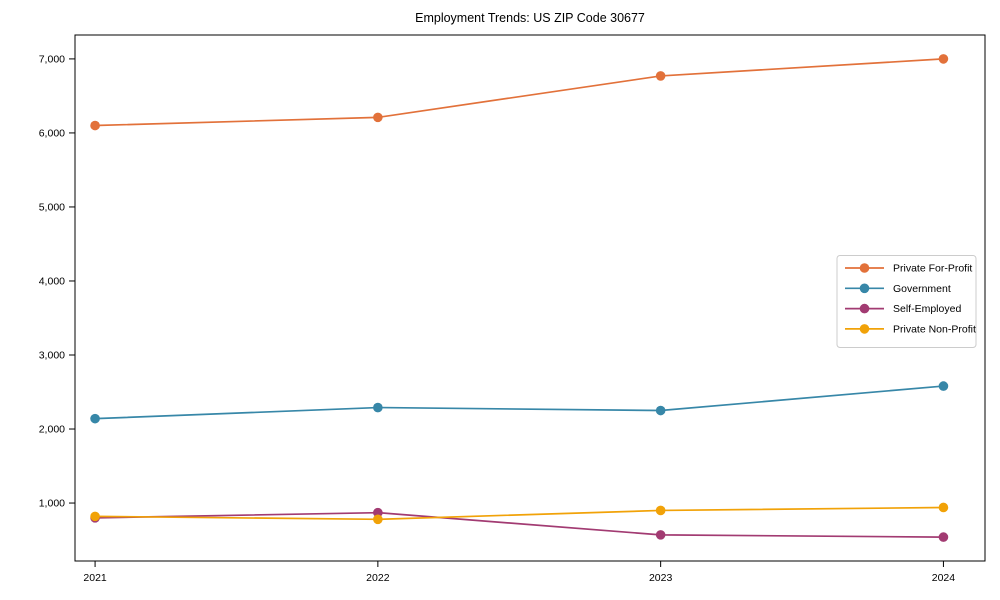 The image size is (1000, 600). What do you see at coordinates (378, 578) in the screenshot?
I see `x-tick-label: 2022` at bounding box center [378, 578].